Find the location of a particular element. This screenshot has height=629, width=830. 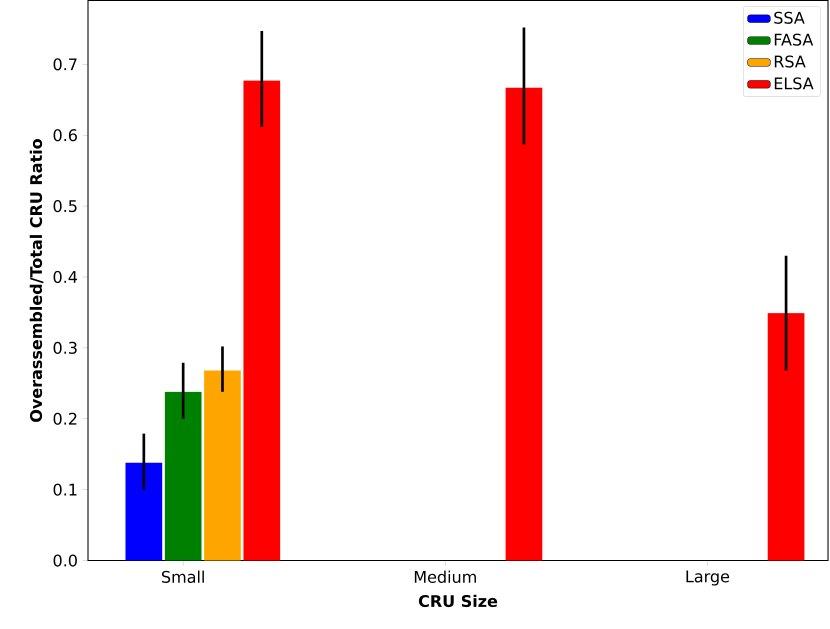

y-tick-label: 0.2 is located at coordinates (65, 419).